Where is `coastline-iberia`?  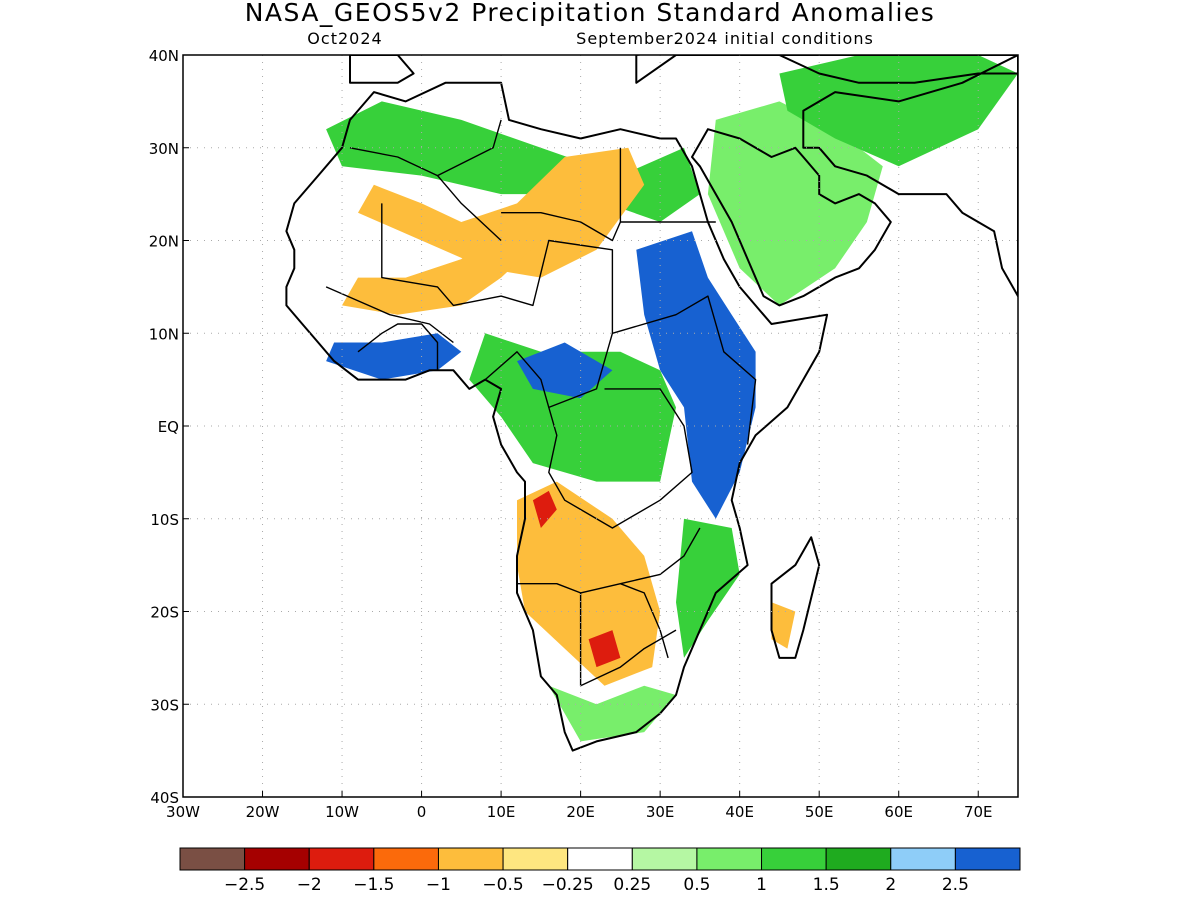
coastline-iberia is located at coordinates (382, 69).